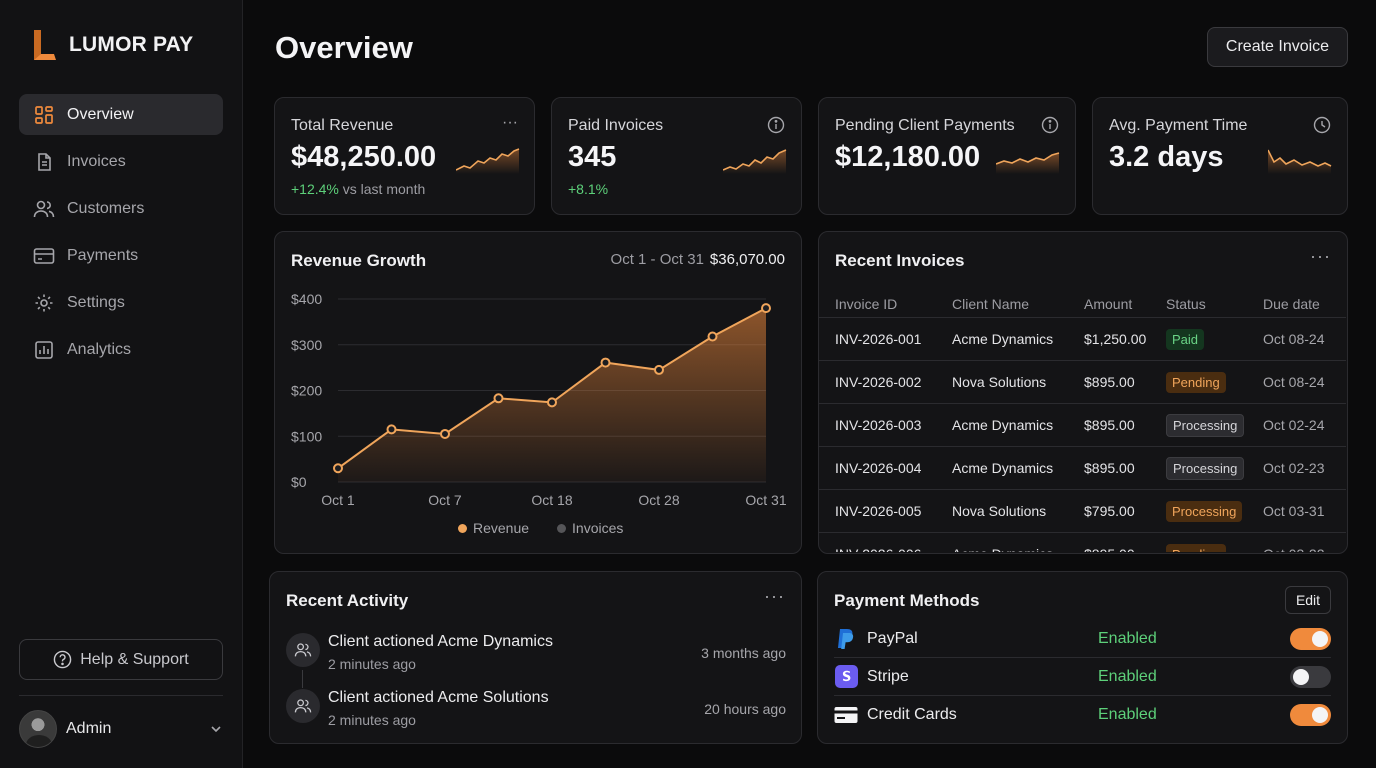  I want to click on activity-connector, so click(302, 679).